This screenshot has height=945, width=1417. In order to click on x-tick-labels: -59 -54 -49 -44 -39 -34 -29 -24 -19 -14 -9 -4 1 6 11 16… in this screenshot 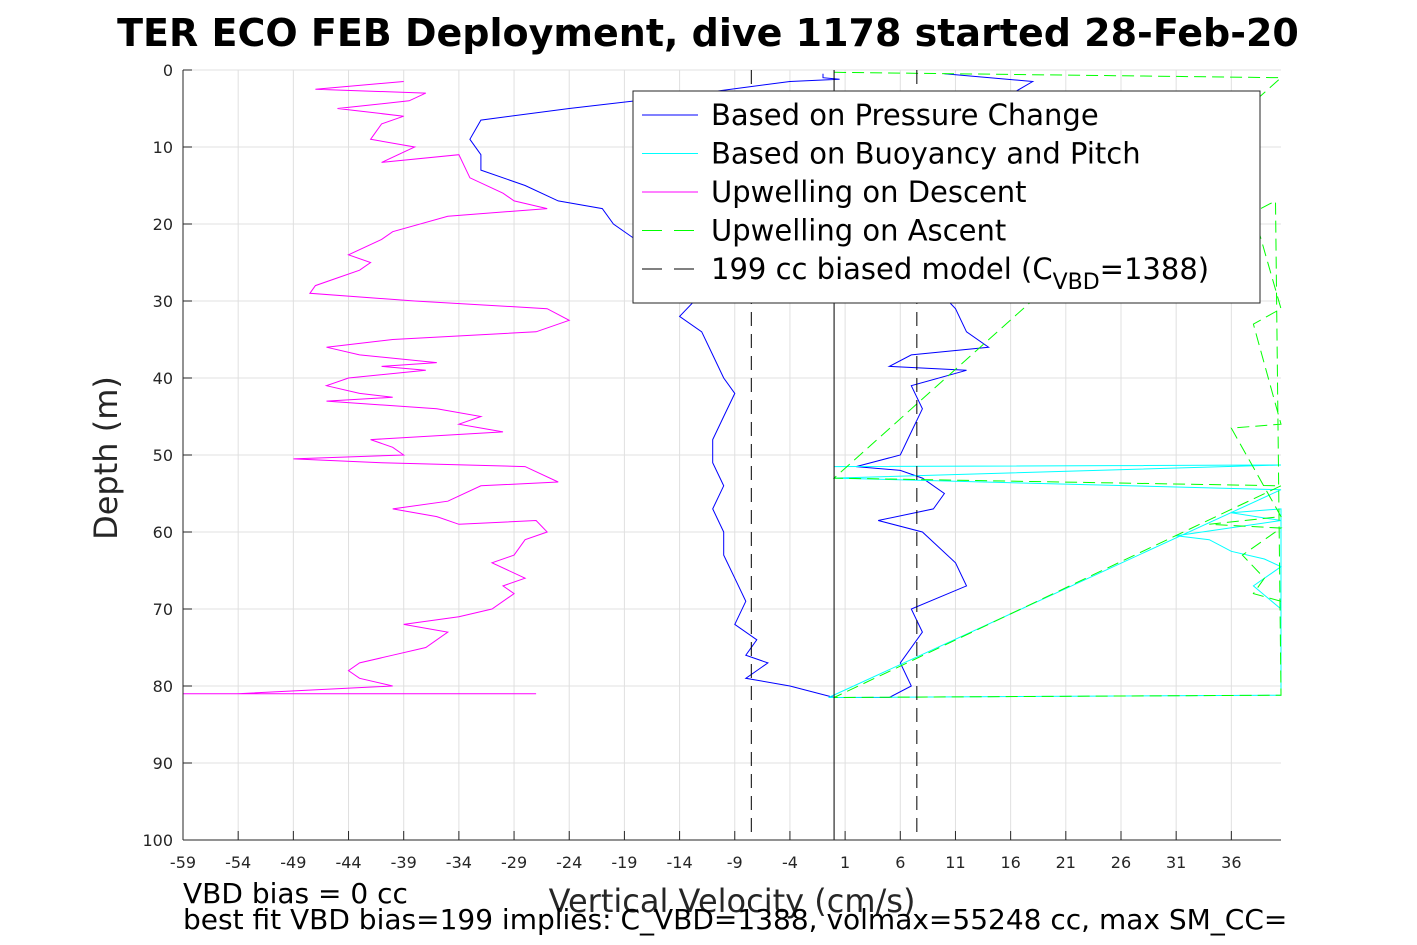, I will do `click(706, 862)`.